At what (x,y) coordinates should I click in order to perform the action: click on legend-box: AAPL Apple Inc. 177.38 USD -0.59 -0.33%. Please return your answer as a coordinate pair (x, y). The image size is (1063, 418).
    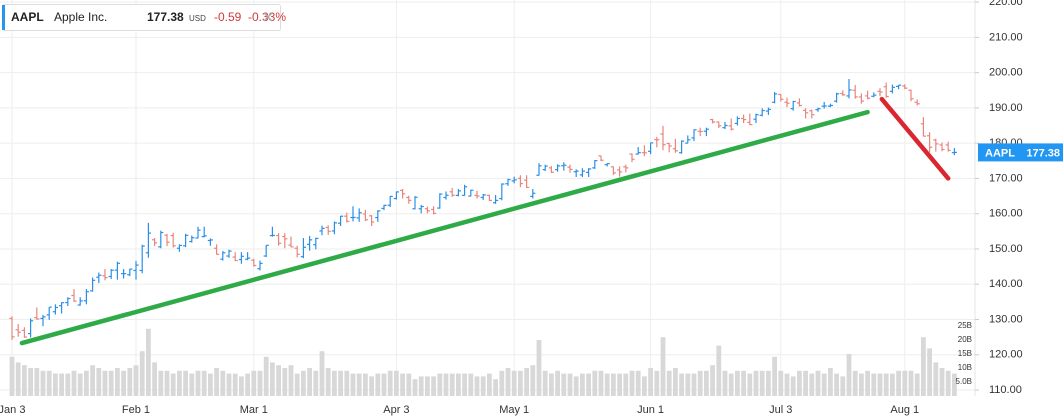
    Looking at the image, I should click on (144, 17).